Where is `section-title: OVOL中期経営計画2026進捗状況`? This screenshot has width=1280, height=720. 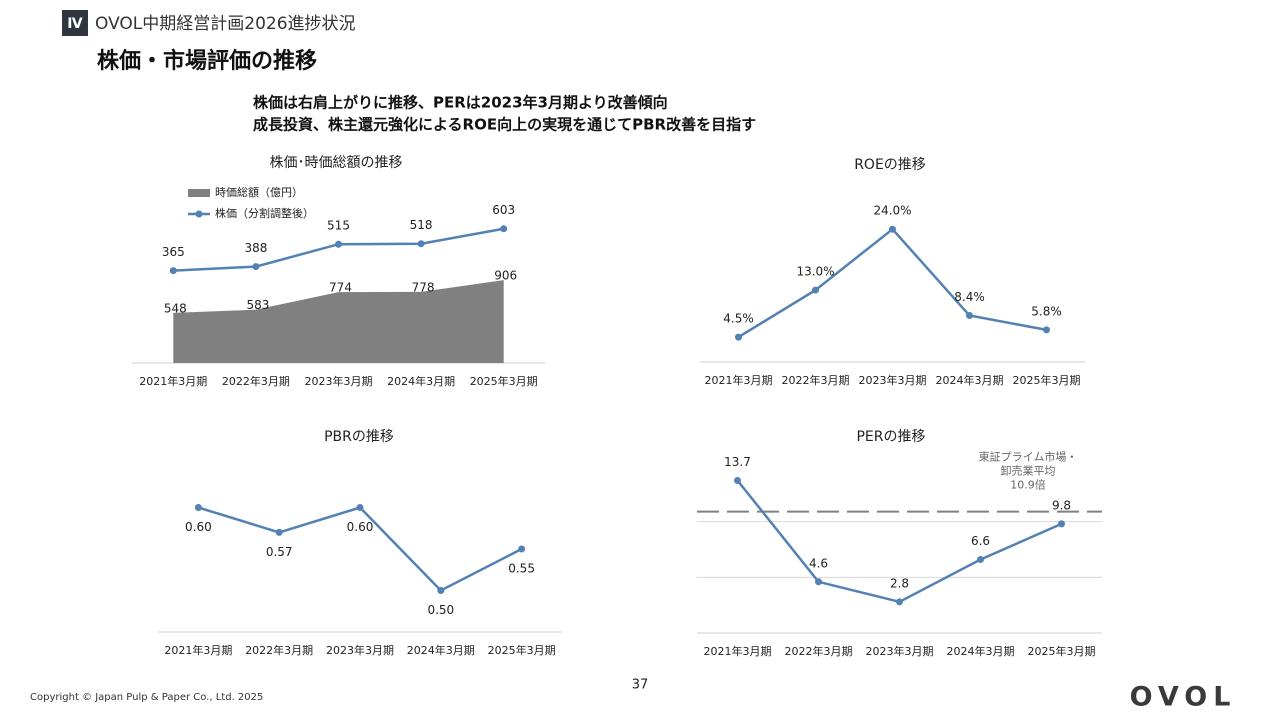
section-title: OVOL中期経営計画2026進捗状況 is located at coordinates (225, 24).